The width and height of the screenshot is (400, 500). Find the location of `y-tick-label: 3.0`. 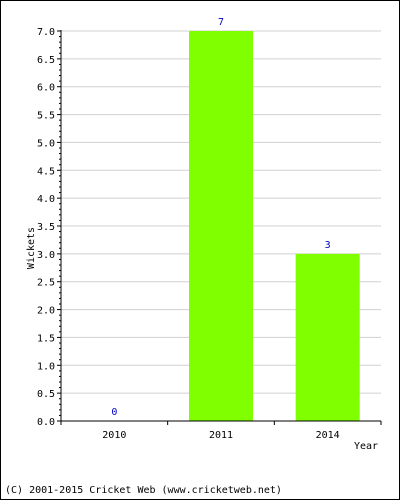

y-tick-label: 3.0 is located at coordinates (46, 255).